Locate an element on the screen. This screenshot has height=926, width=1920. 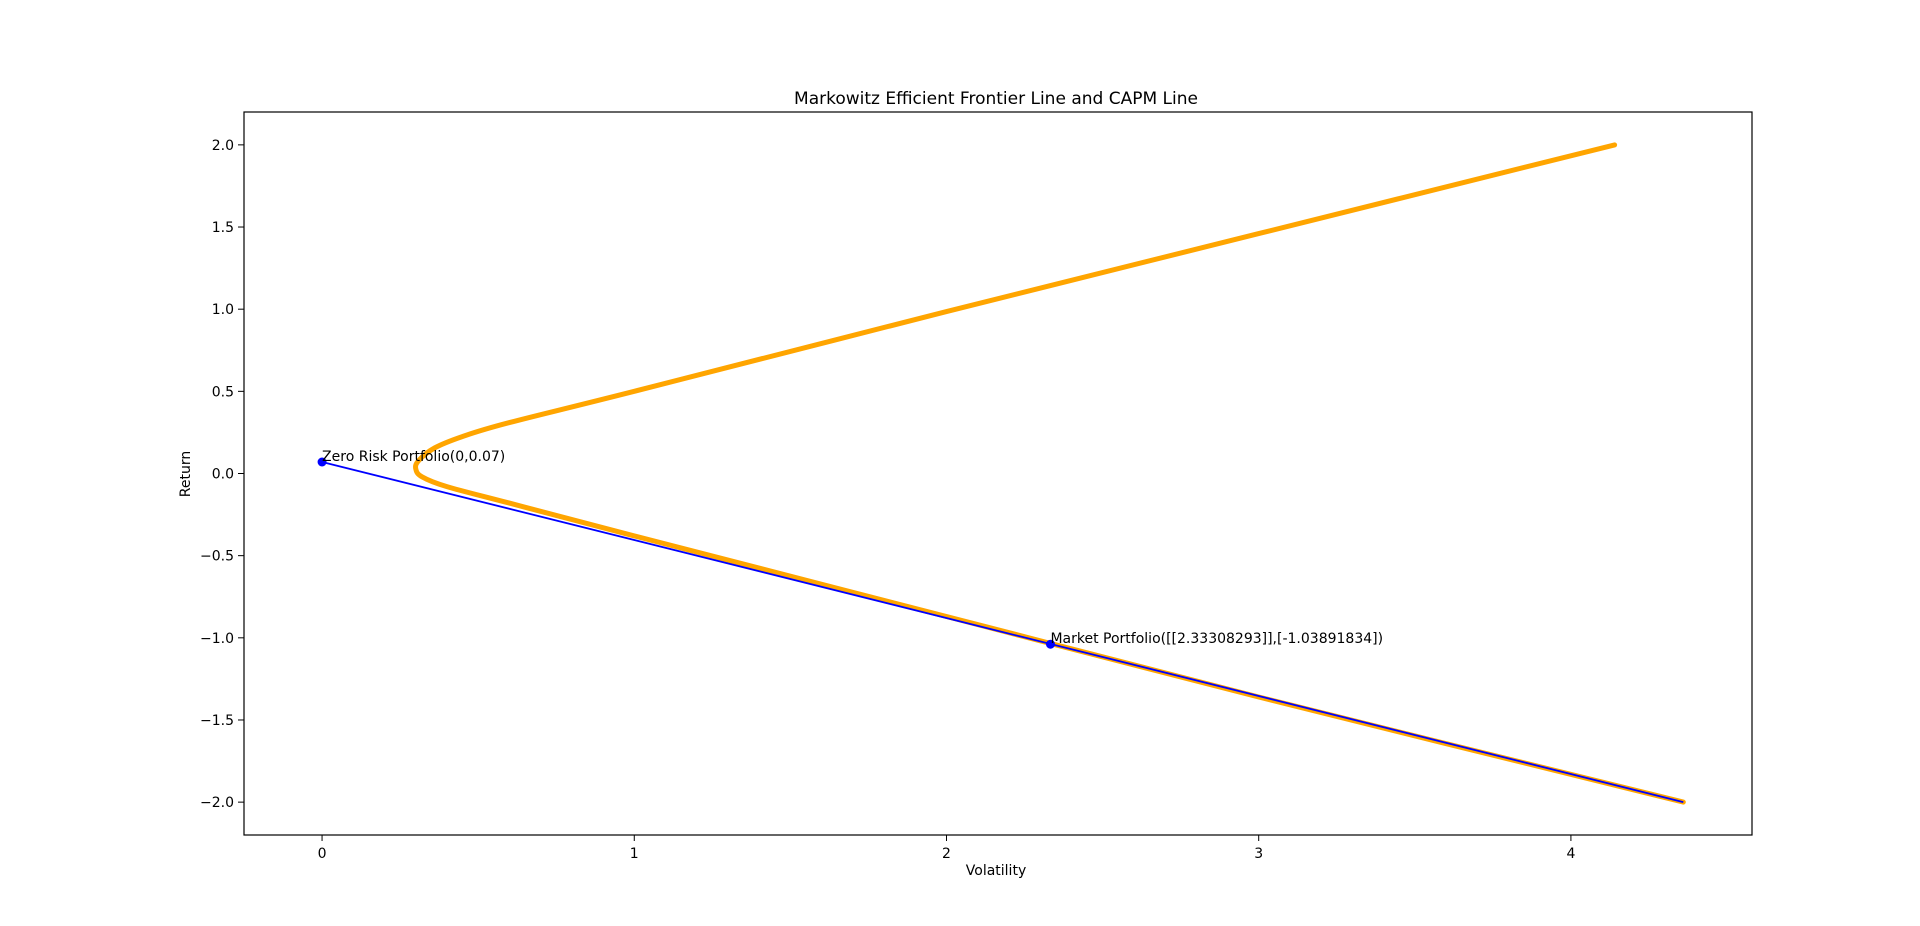
y-tick-label: 1.5 is located at coordinates (223, 228).